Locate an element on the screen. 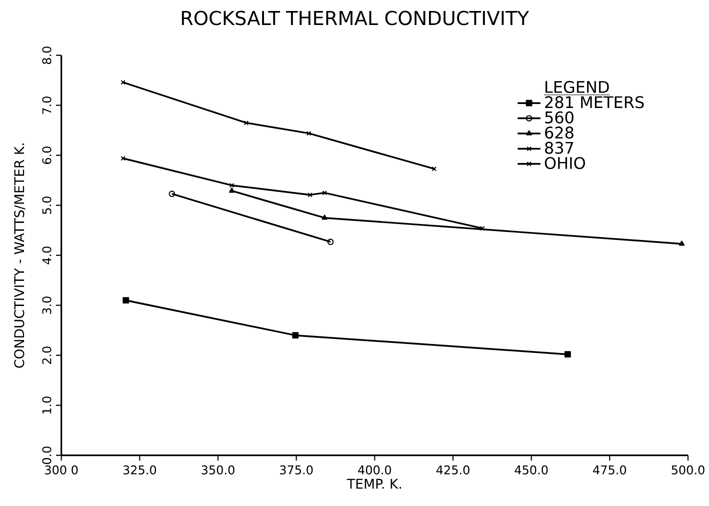  legend-label: 628 is located at coordinates (559, 132).